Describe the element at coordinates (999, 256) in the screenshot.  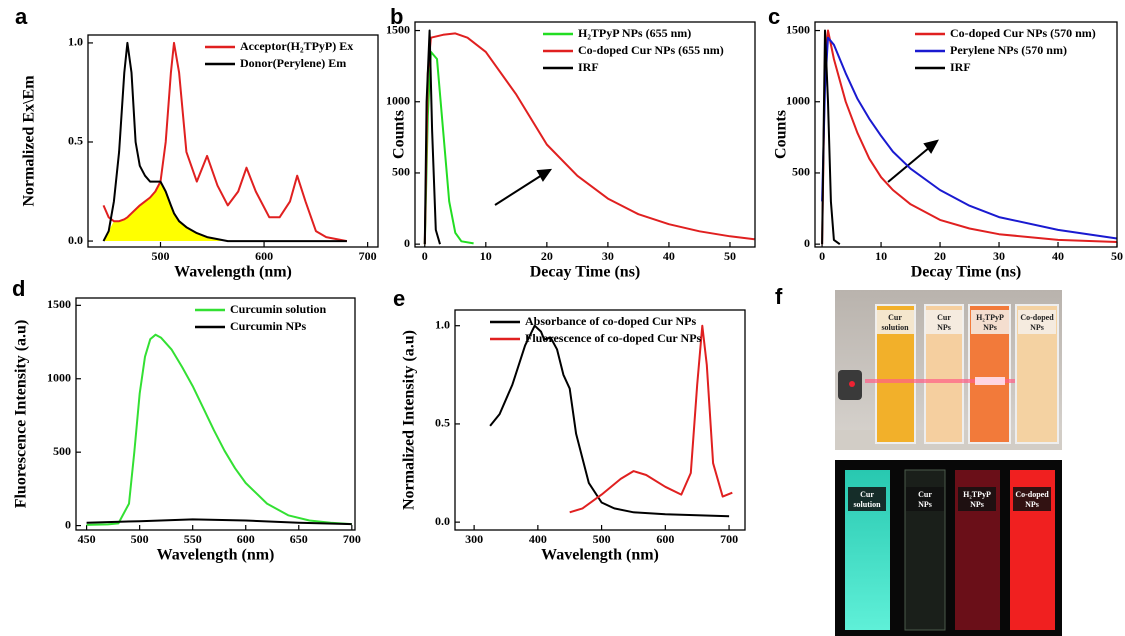
I see `x-tick-label: 30` at that location.